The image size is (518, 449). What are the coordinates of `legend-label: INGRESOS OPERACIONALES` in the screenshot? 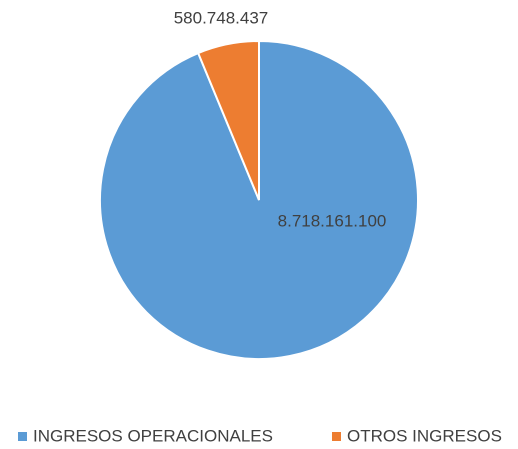 It's located at (153, 435).